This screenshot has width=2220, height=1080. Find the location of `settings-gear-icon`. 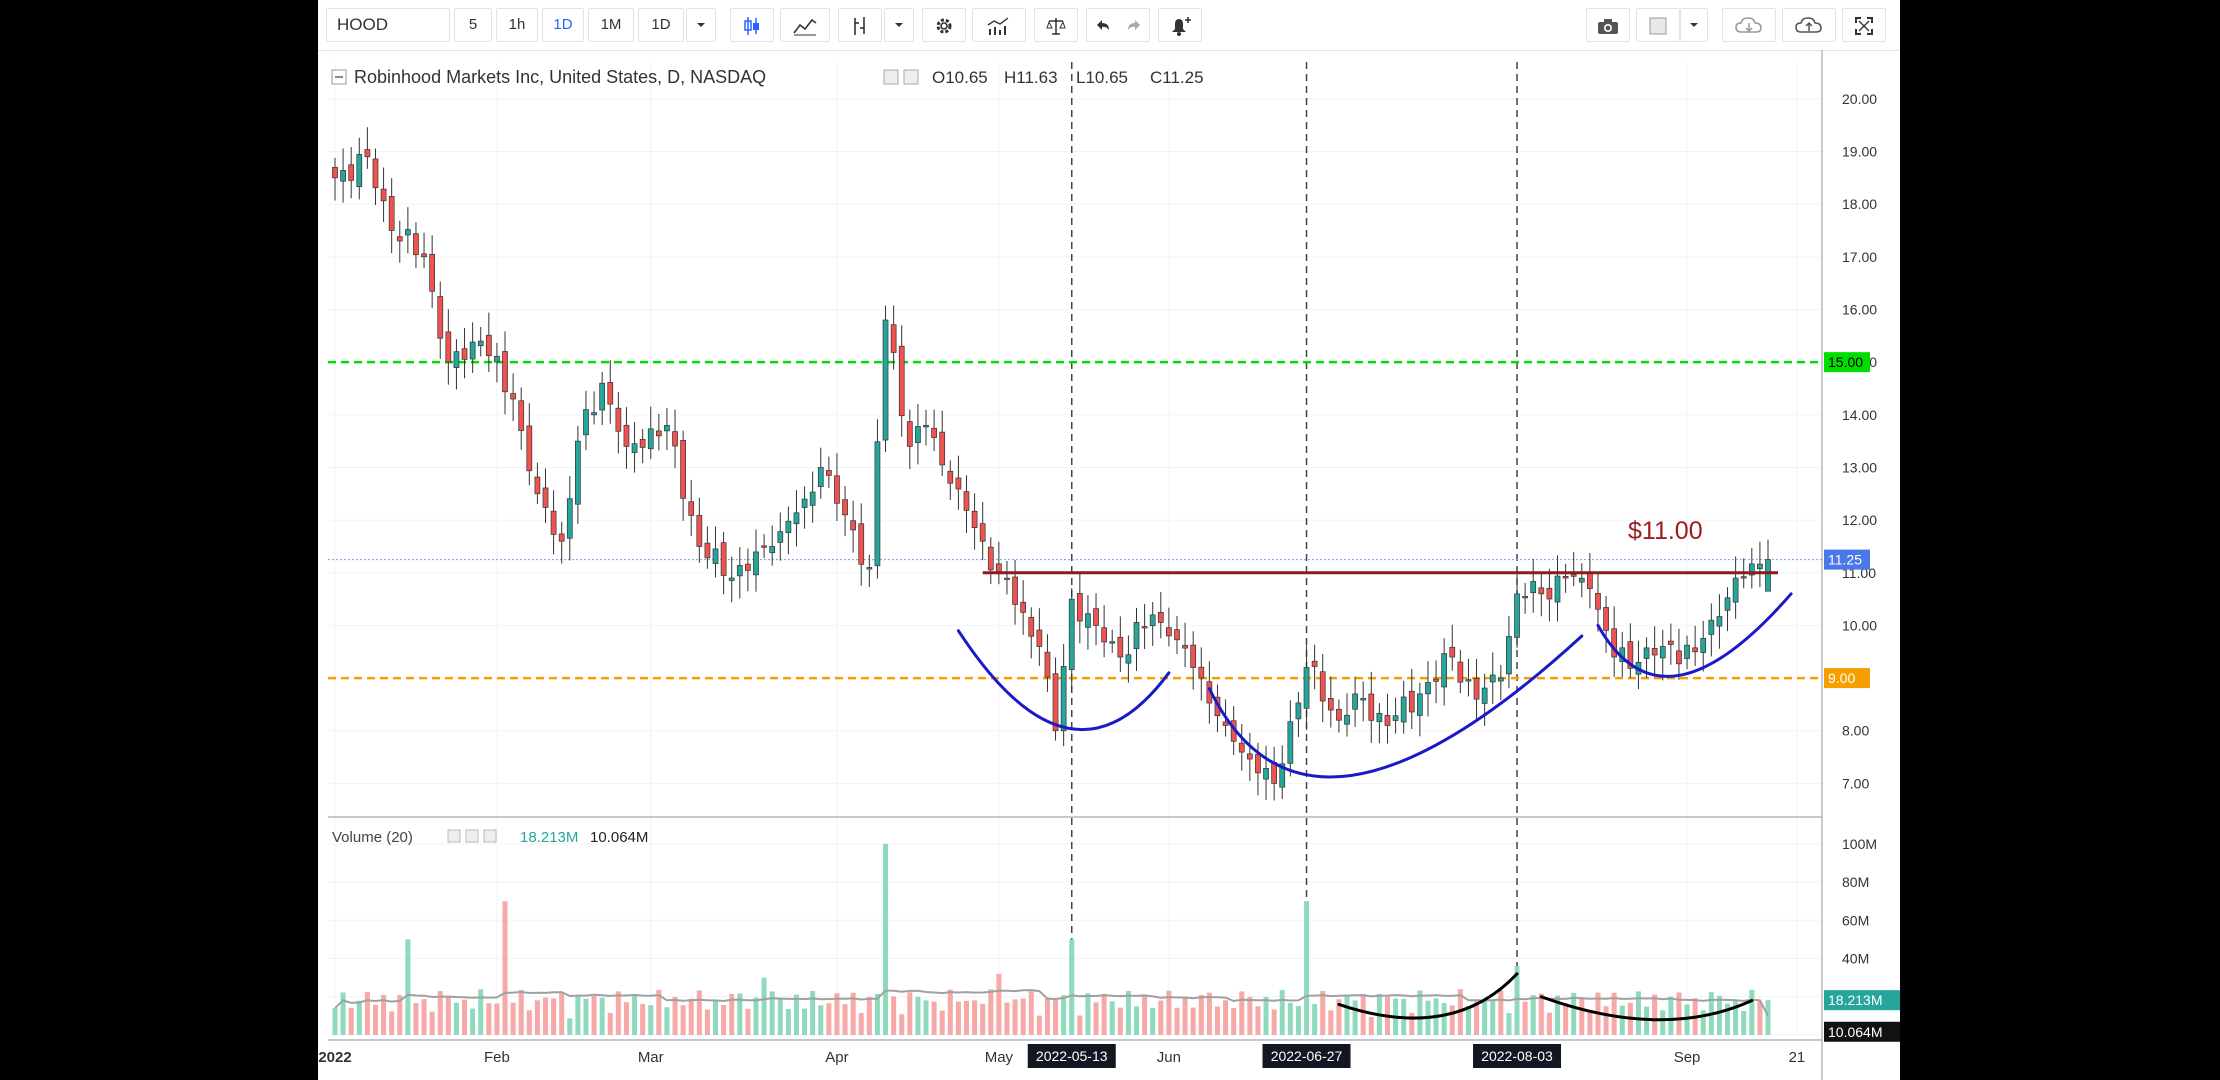

settings-gear-icon is located at coordinates (944, 25).